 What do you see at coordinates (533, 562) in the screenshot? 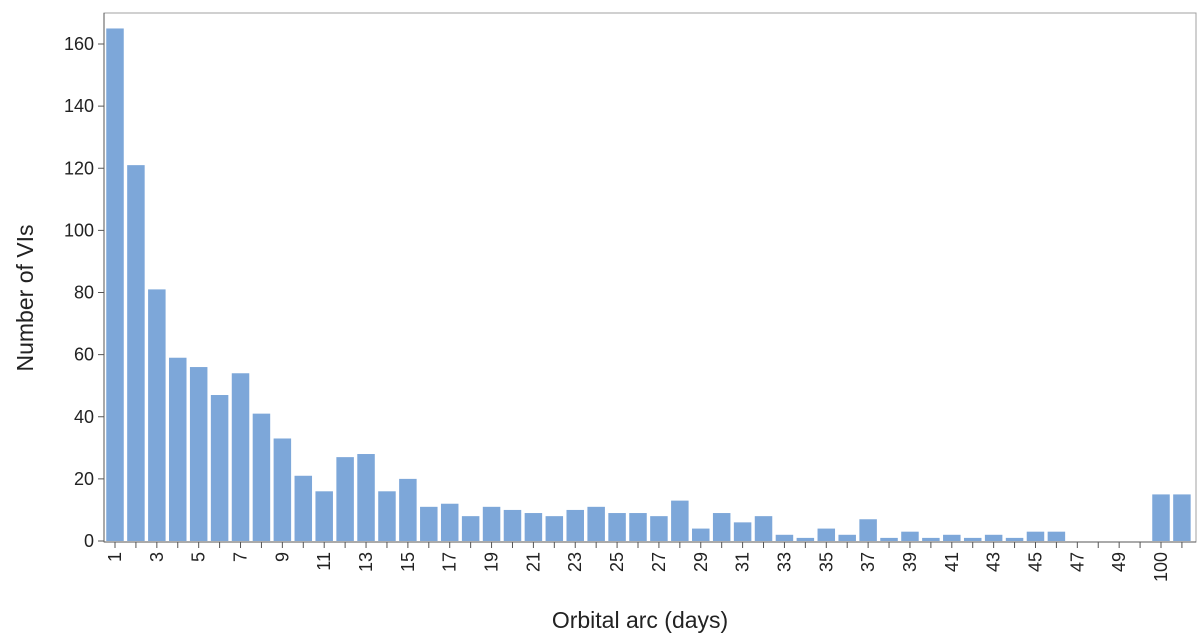
I see `x-tick-label: 21` at bounding box center [533, 562].